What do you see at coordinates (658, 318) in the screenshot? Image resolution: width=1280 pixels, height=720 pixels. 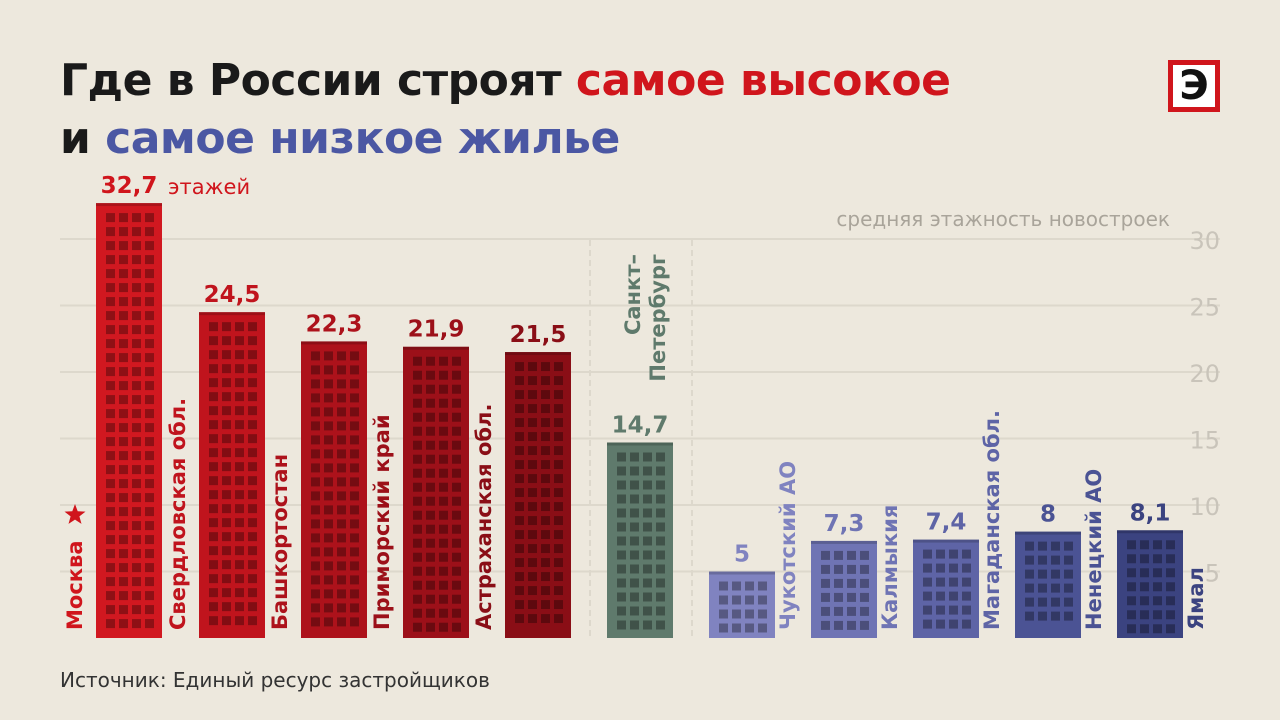 I see `category-label: Петербург` at bounding box center [658, 318].